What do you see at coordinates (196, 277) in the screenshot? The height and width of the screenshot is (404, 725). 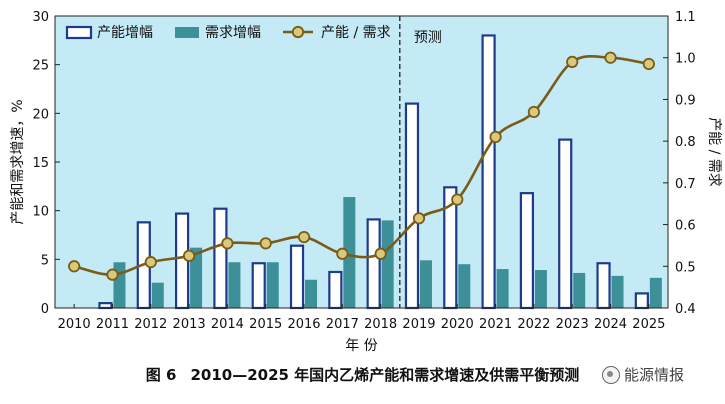 I see `bar-demand-2013` at bounding box center [196, 277].